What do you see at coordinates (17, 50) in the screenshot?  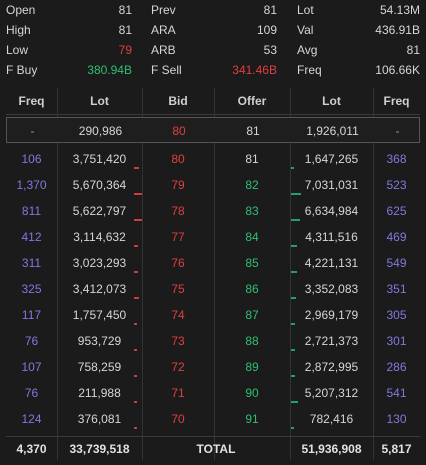 I see `summary-label-low: Low` at bounding box center [17, 50].